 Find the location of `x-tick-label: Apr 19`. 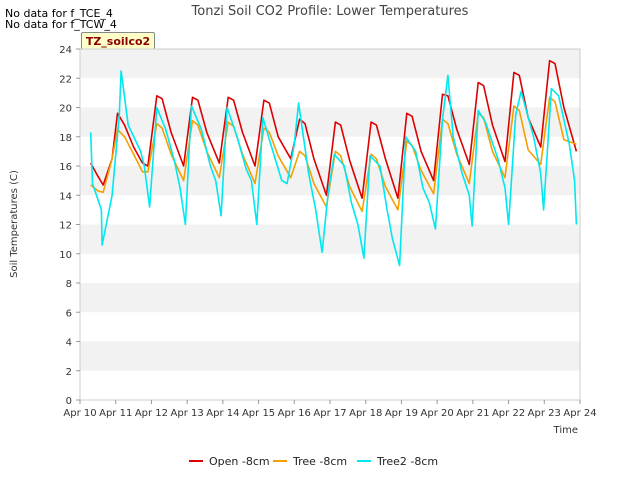

x-tick-label: Apr 19 is located at coordinates (401, 413).